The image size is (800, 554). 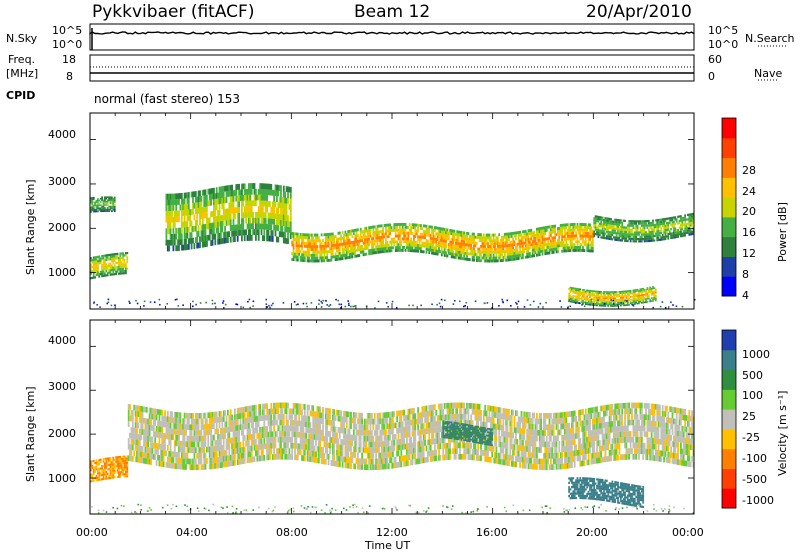 I want to click on nsky-tick-top: 10^5, so click(x=67, y=30).